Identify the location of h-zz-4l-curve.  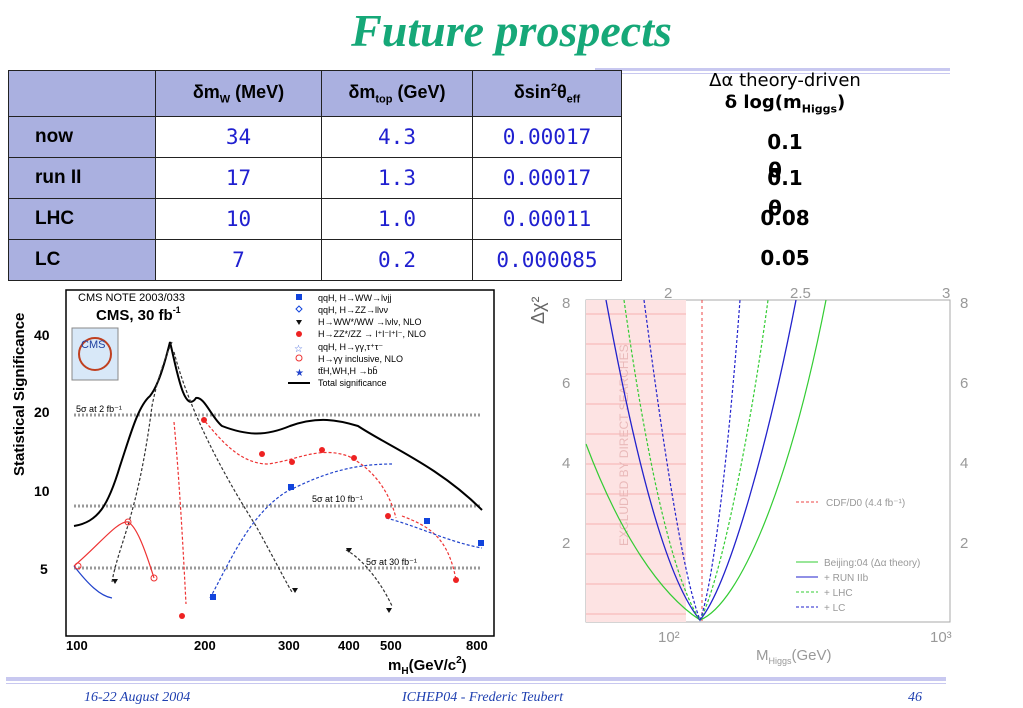
(315, 511).